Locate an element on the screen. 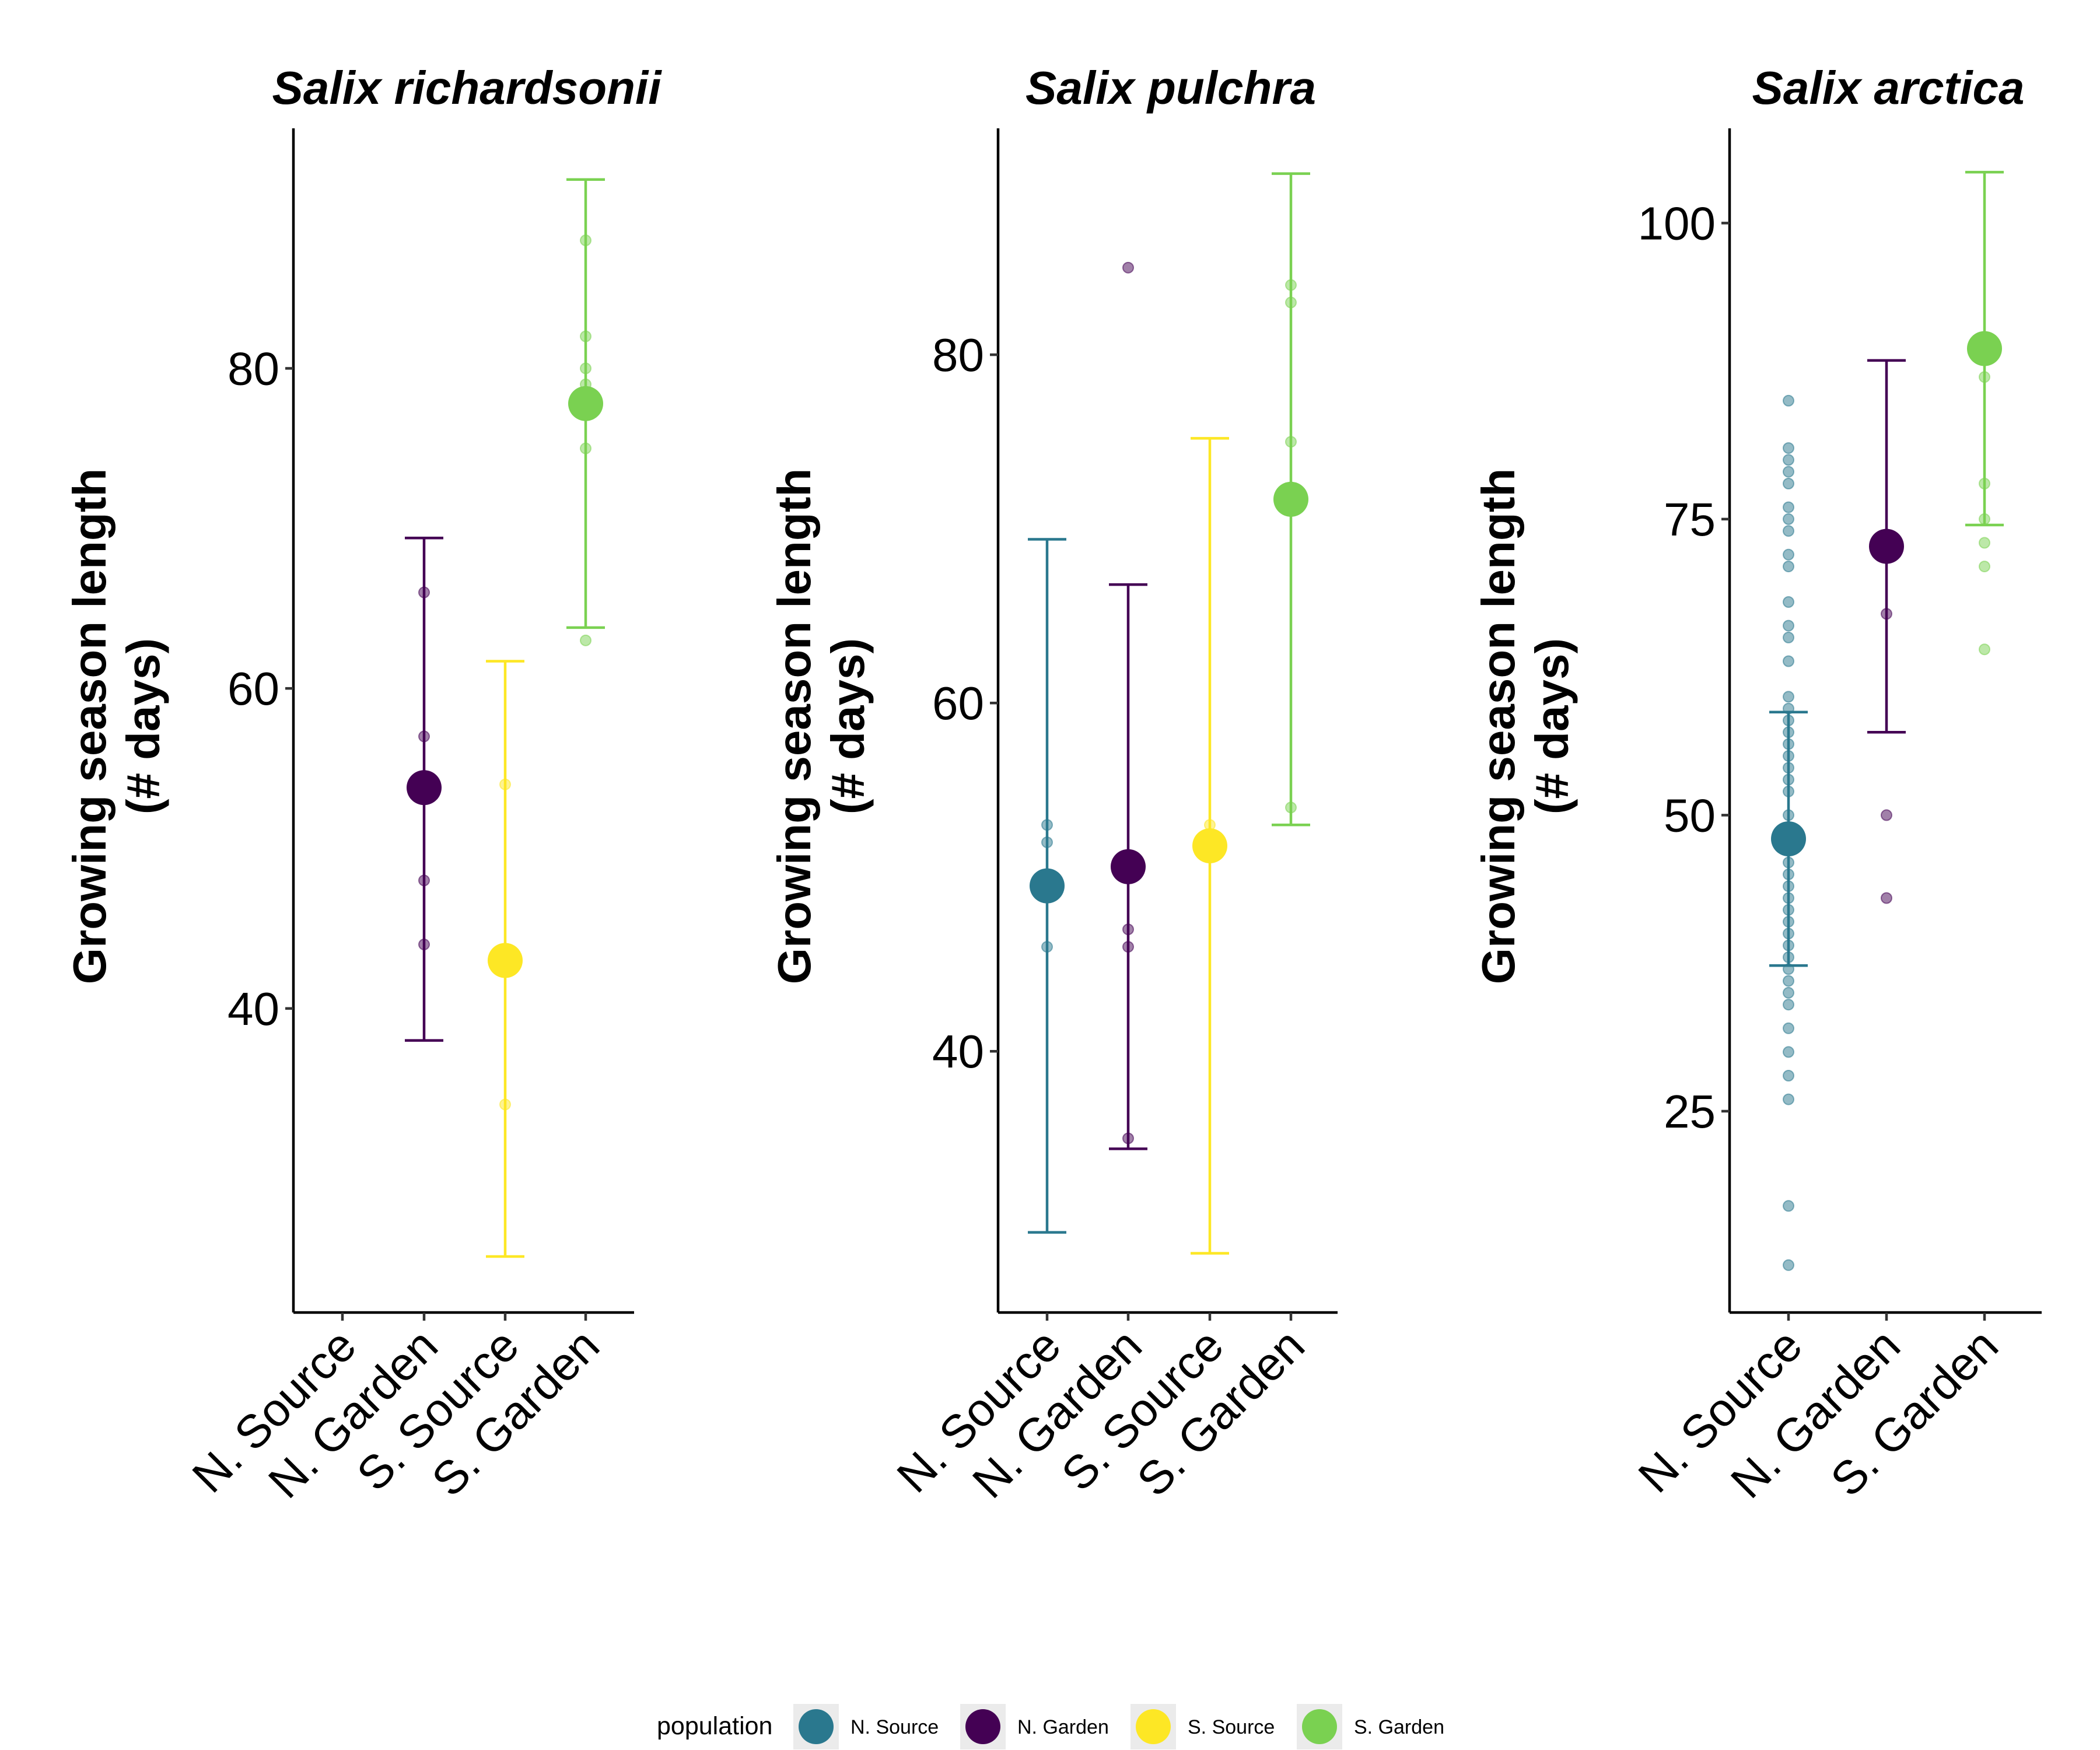 This screenshot has height=1750, width=2100. panel-title: Salix pulchra is located at coordinates (1171, 88).